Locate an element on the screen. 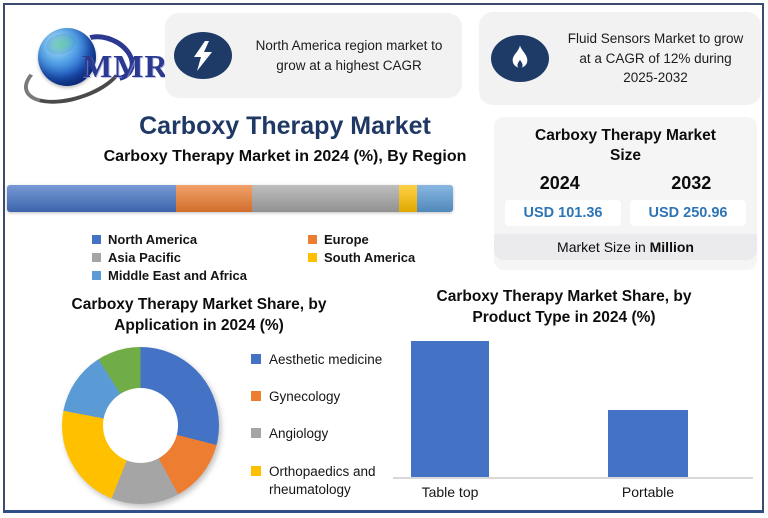 This screenshot has width=768, height=518. value-2024: USD 101.36 is located at coordinates (563, 213).